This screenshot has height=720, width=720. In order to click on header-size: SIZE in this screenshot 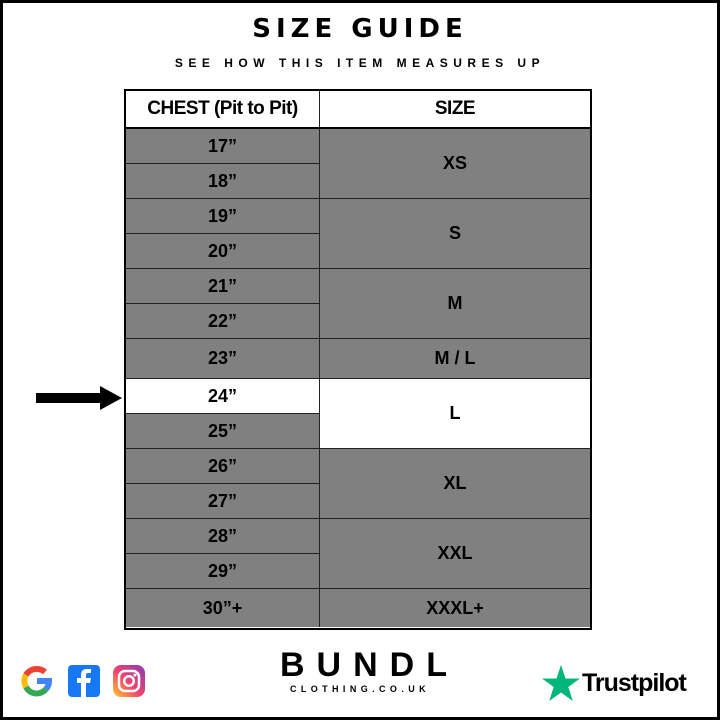, I will do `click(455, 110)`.